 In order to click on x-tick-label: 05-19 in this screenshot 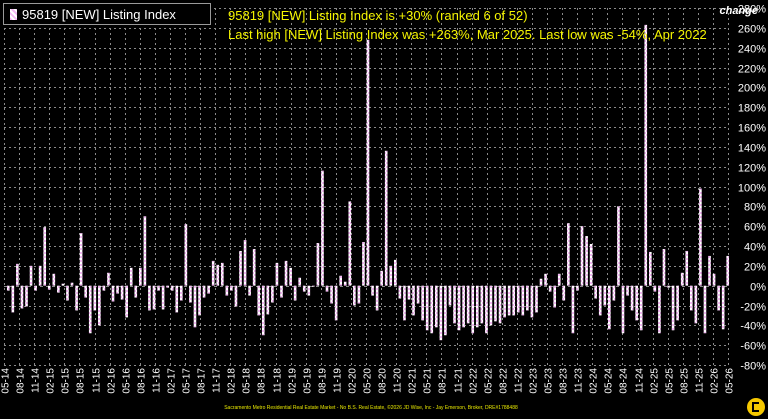, I will do `click(308, 381)`.